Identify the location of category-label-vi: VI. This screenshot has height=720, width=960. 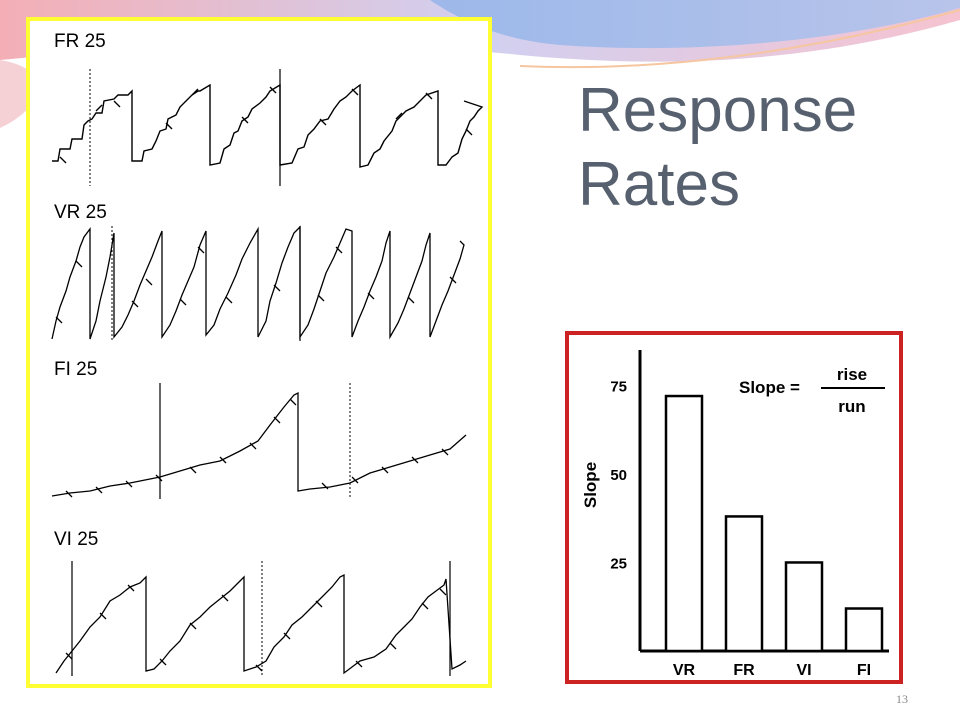
(803, 670).